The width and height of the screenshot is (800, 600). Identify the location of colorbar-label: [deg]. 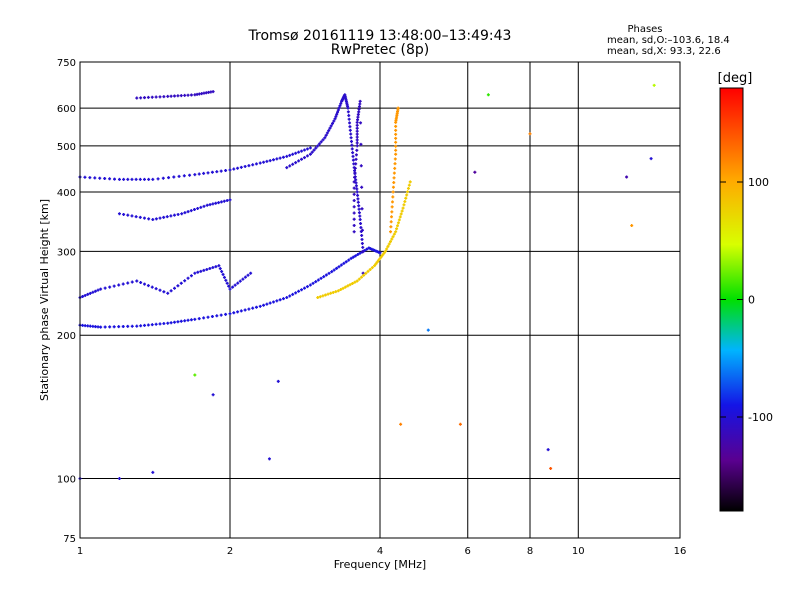
(735, 78).